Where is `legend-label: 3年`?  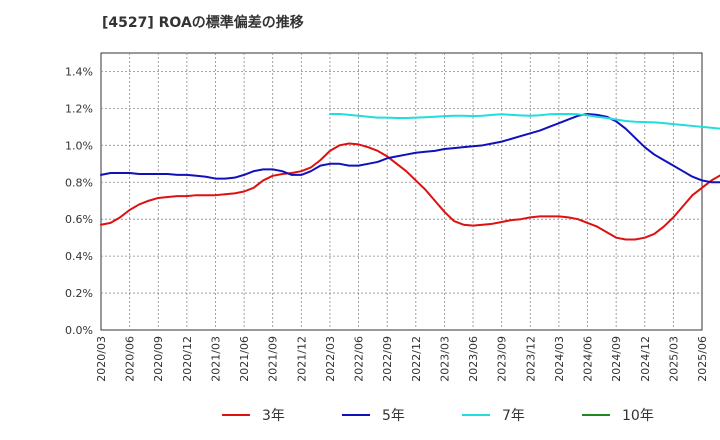 legend-label: 3年 is located at coordinates (273, 416).